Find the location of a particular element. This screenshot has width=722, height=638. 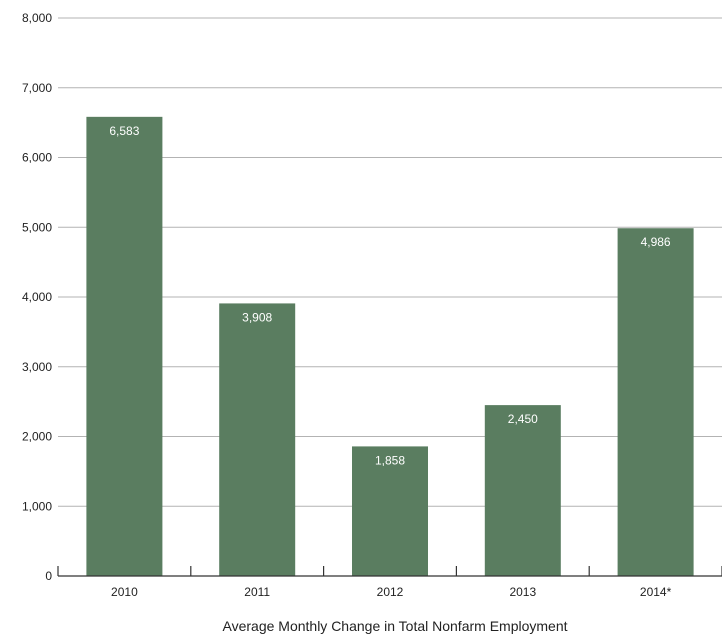

bar-2011 is located at coordinates (257, 439).